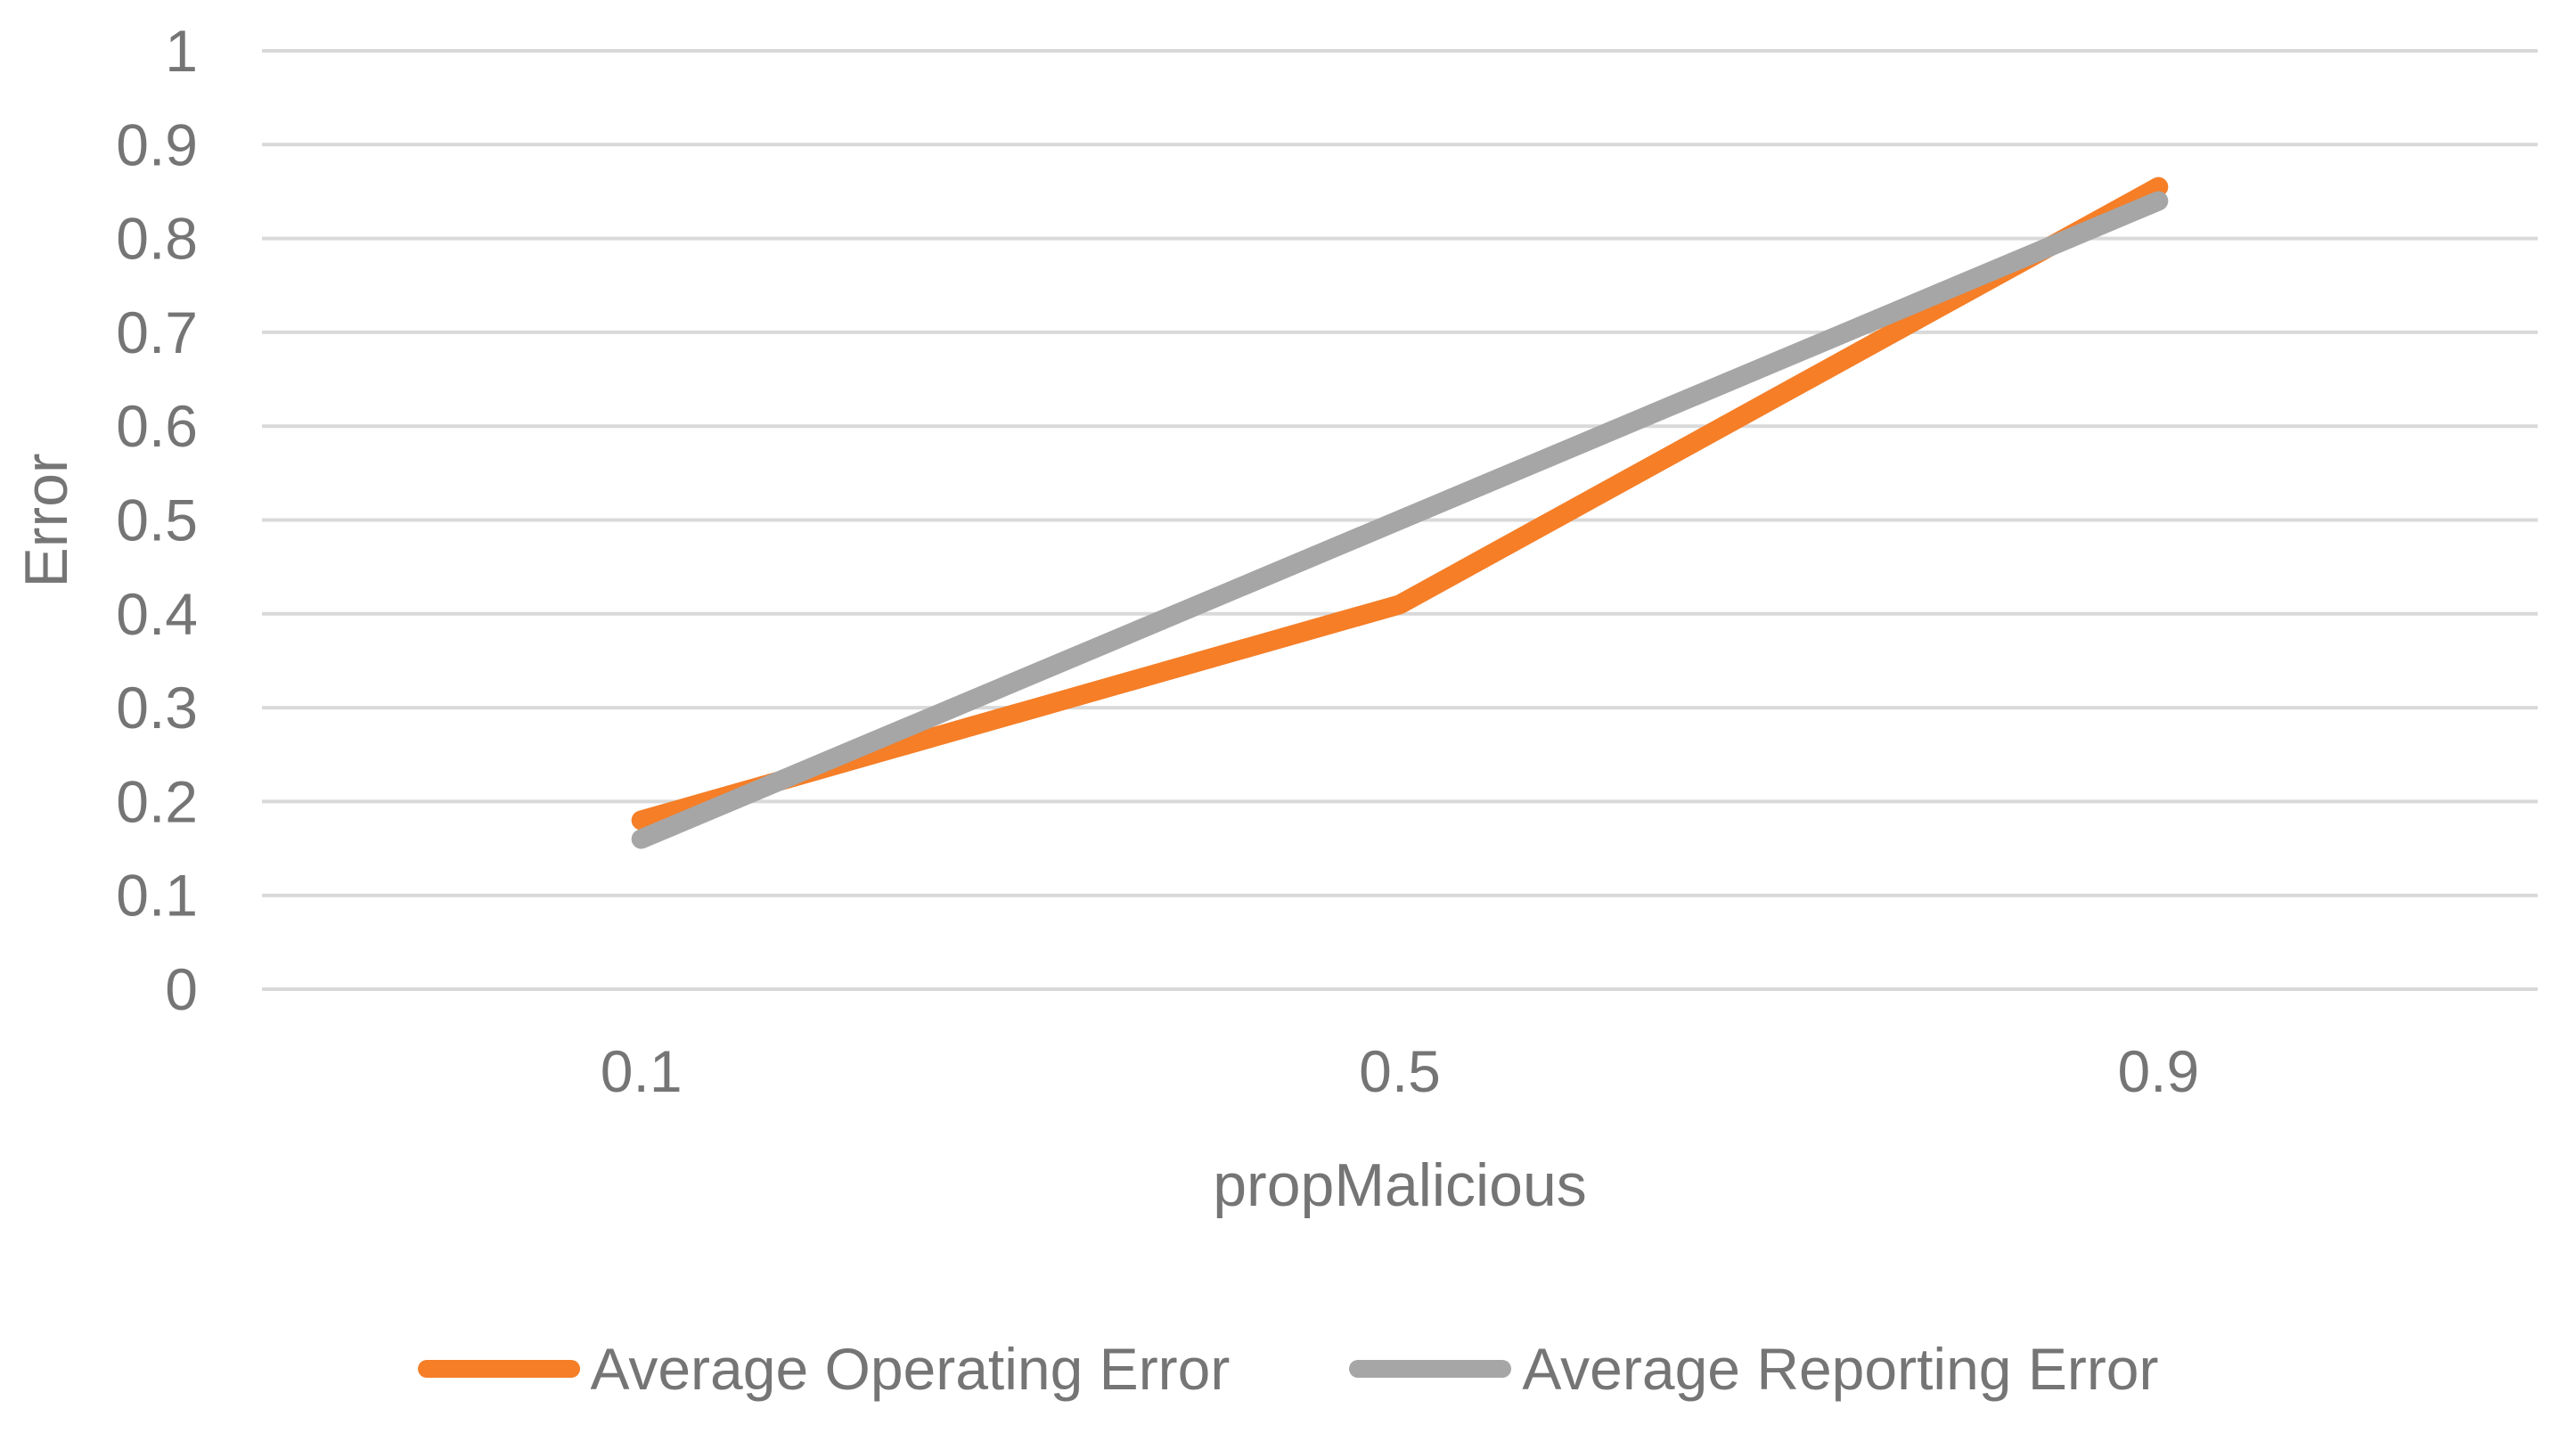 This screenshot has width=2576, height=1433. What do you see at coordinates (910, 1369) in the screenshot?
I see `legend-label-operating-error: Average Operating Error` at bounding box center [910, 1369].